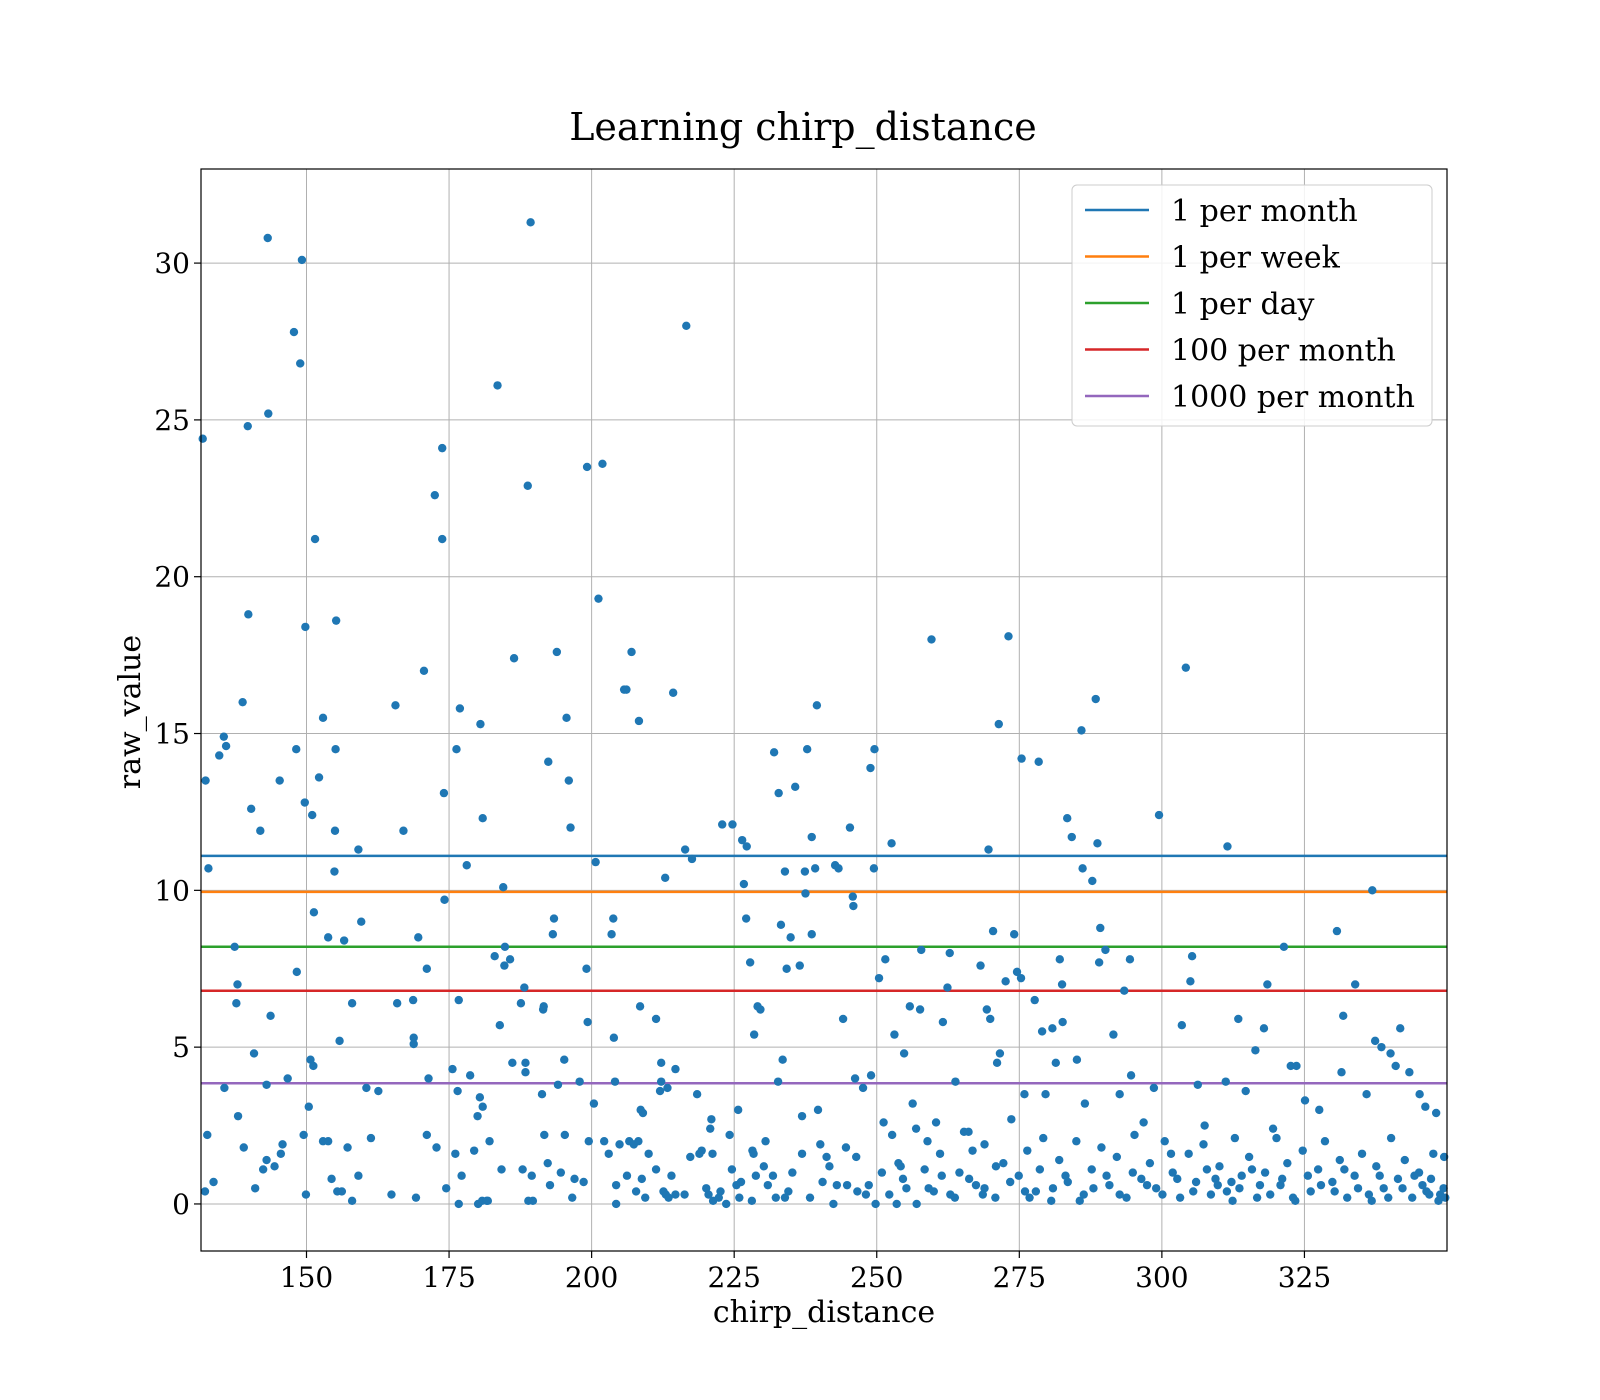 The height and width of the screenshot is (1400, 1600). Describe the element at coordinates (181, 1204) in the screenshot. I see `y-tick-label: 0` at that location.